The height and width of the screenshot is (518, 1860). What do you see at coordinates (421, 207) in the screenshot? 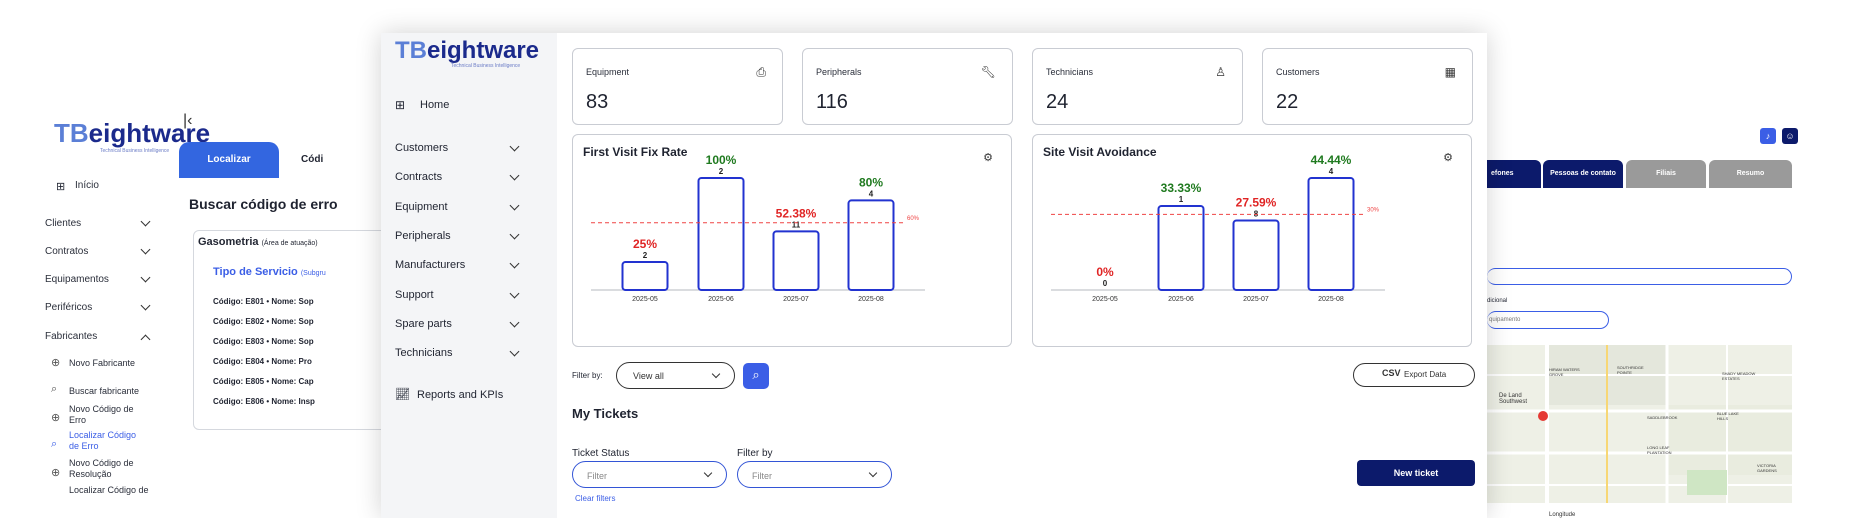
I see `sidebar-item-equipment: Equipment` at bounding box center [421, 207].